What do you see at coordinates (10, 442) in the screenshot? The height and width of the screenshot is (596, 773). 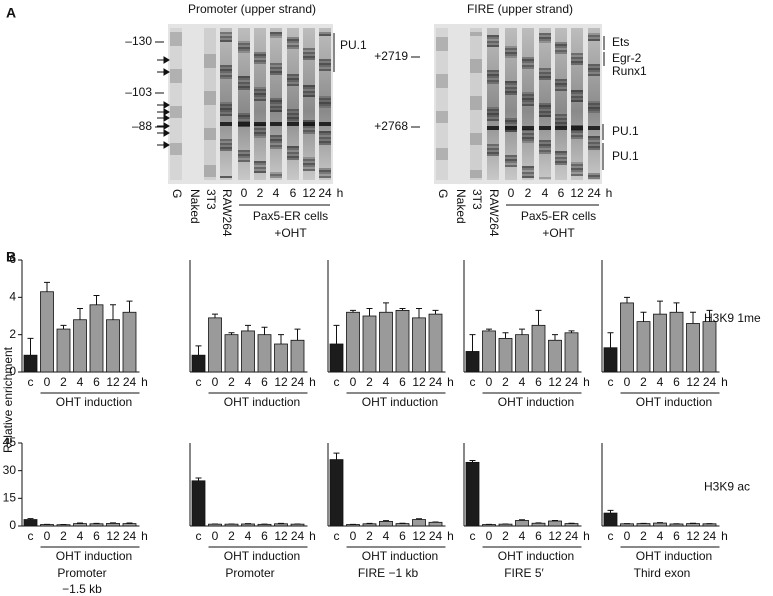 I see `y-tick-label: 45` at bounding box center [10, 442].